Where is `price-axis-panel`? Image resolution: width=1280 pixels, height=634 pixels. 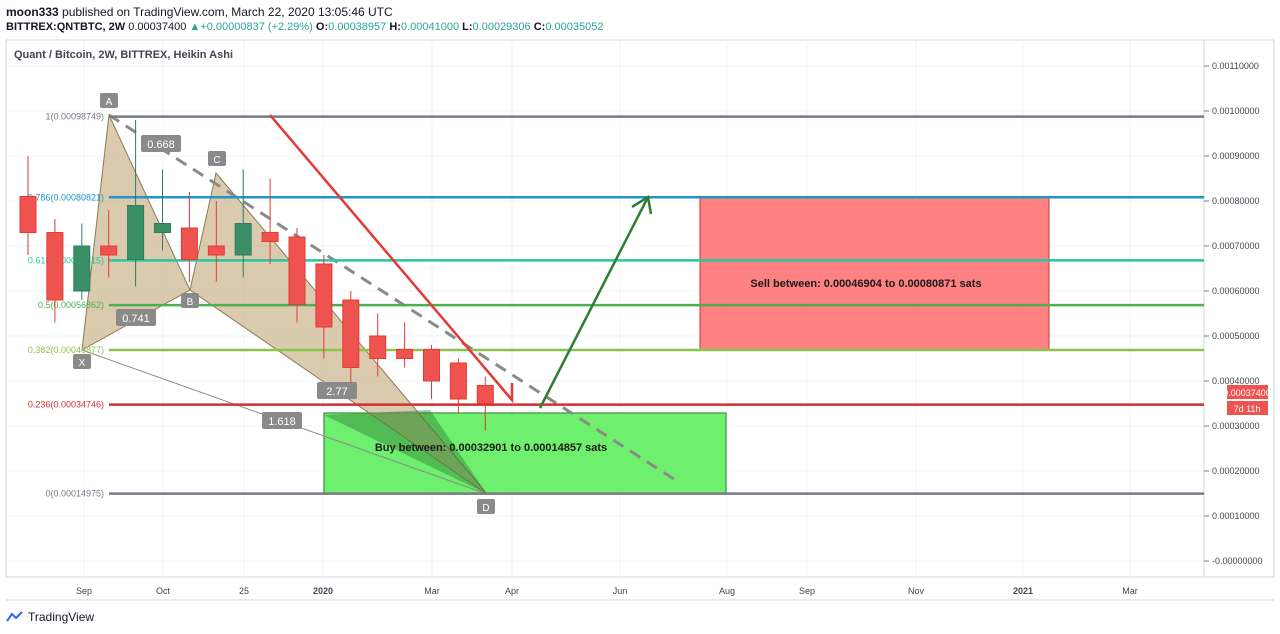 price-axis-panel is located at coordinates (1239, 308).